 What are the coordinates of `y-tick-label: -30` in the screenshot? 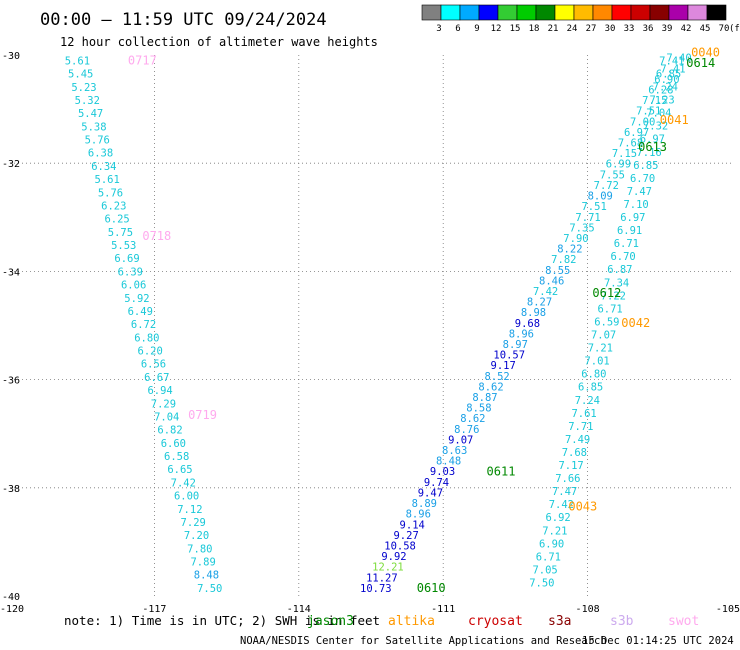 It's located at (11, 56).